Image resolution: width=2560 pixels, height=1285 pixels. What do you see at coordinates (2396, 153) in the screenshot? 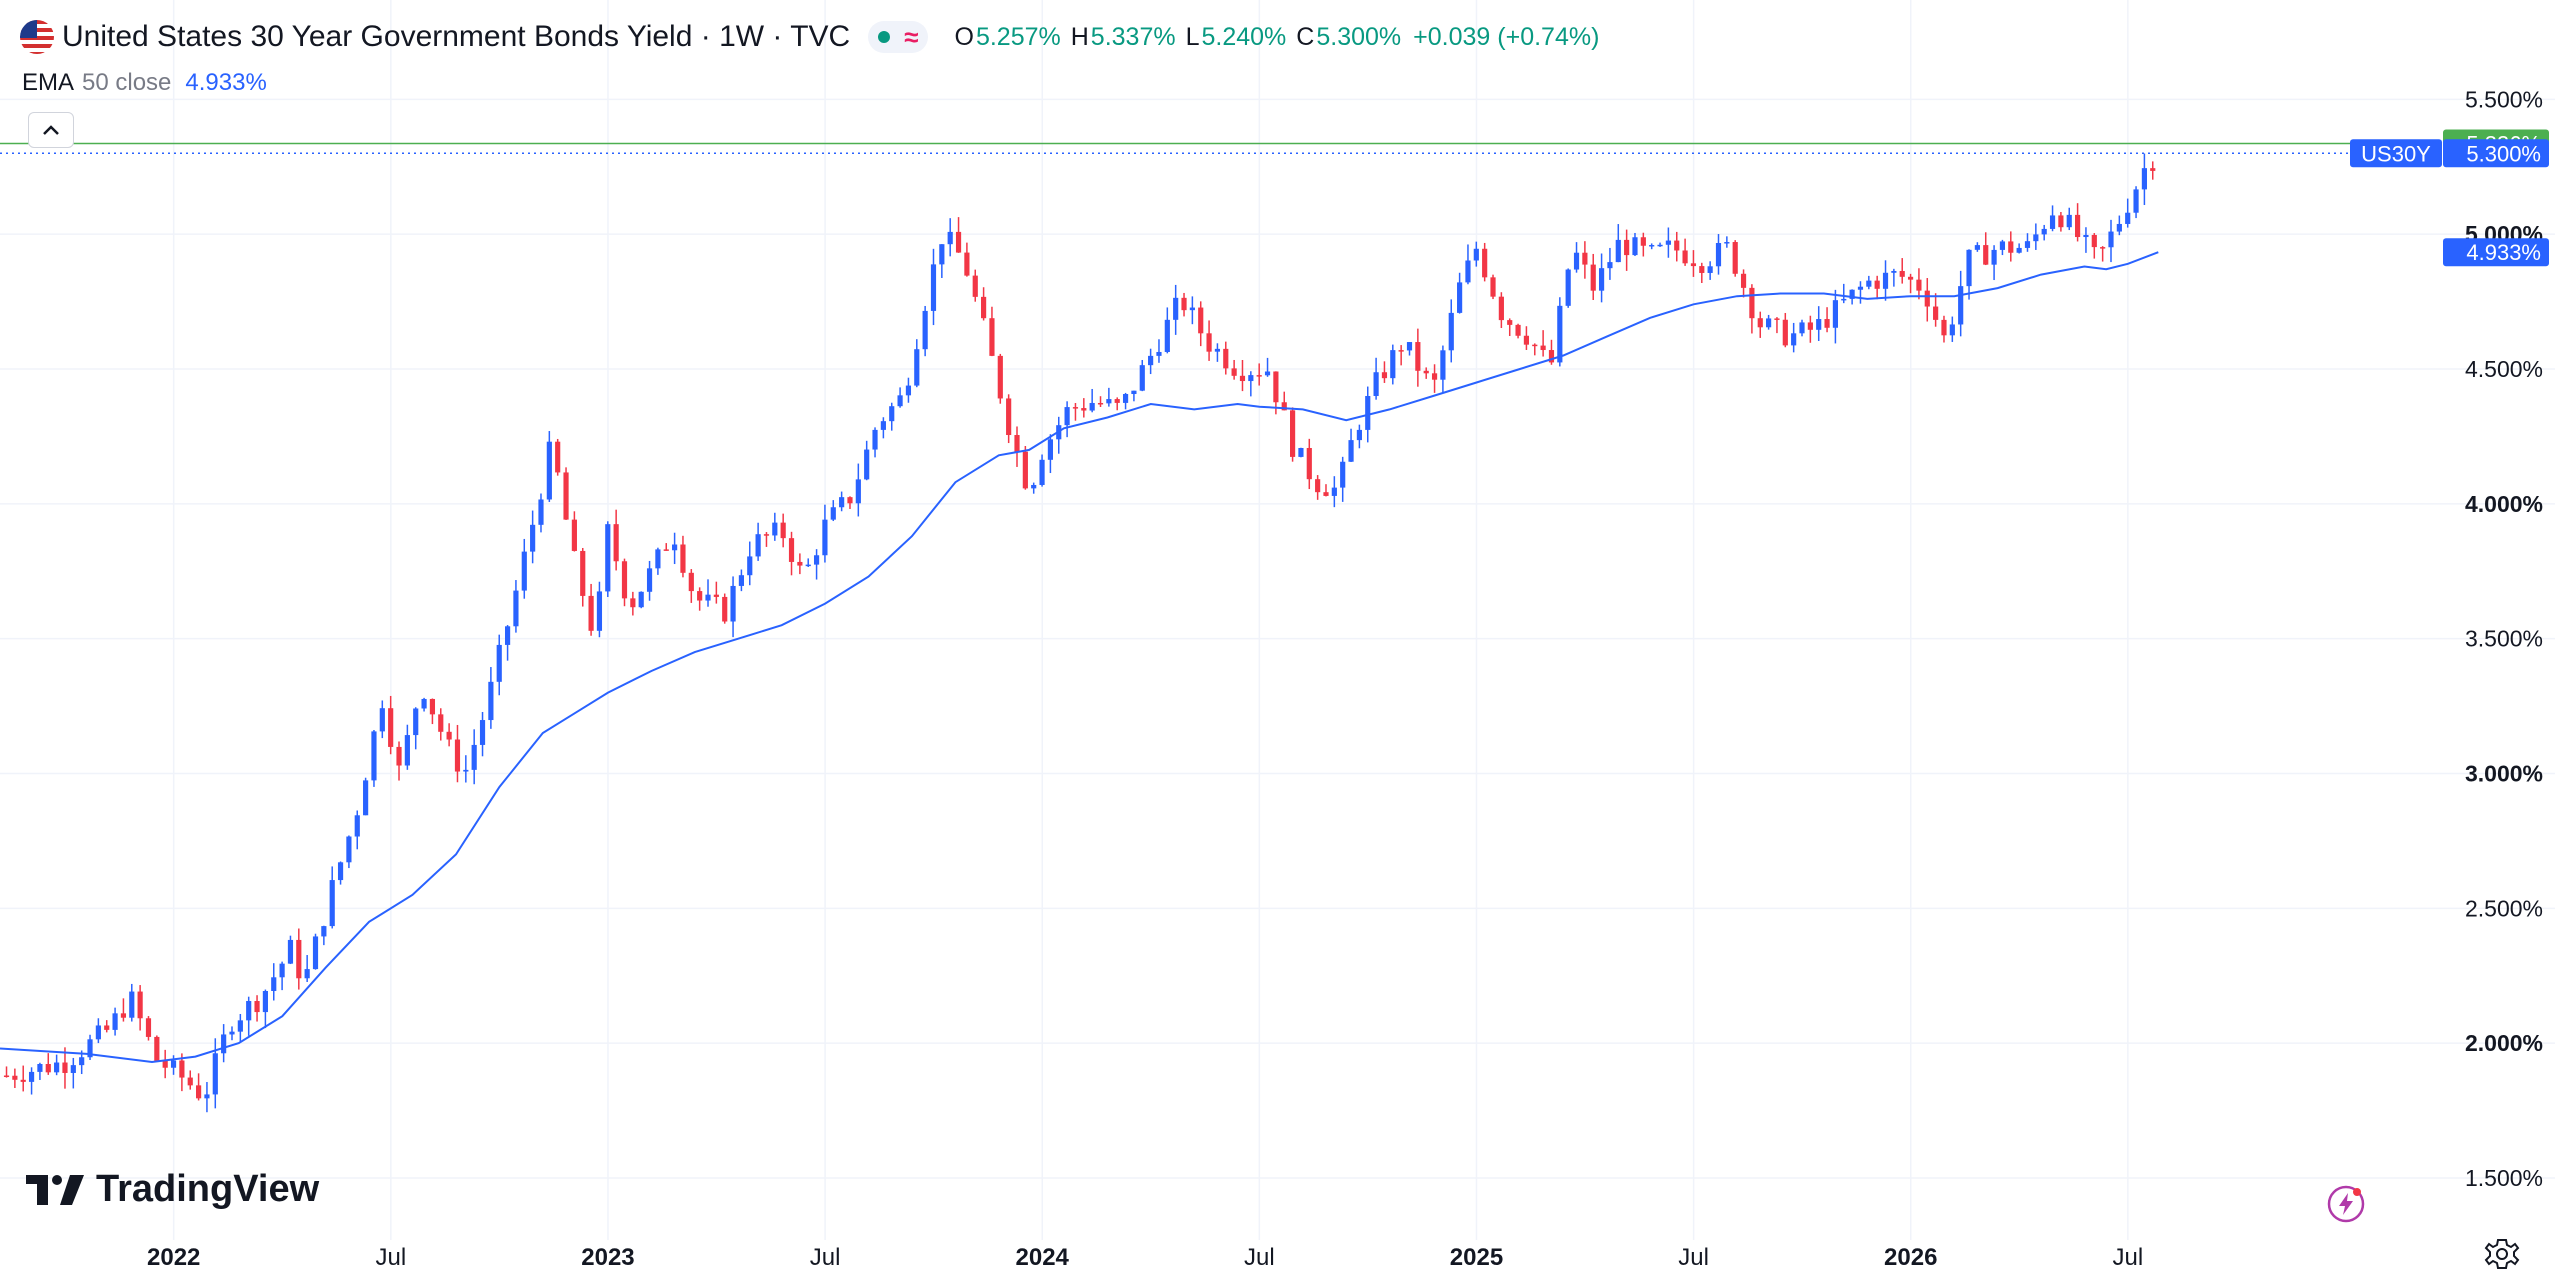
I see `symbol-label: US30Y` at bounding box center [2396, 153].